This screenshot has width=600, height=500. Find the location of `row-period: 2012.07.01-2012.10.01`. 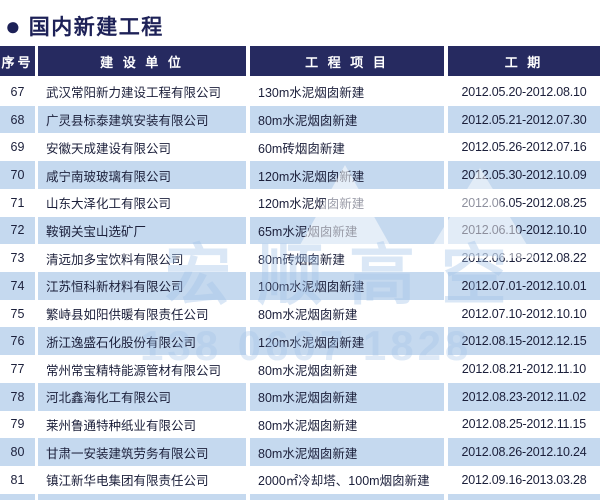

row-period: 2012.07.01-2012.10.01 is located at coordinates (524, 286).